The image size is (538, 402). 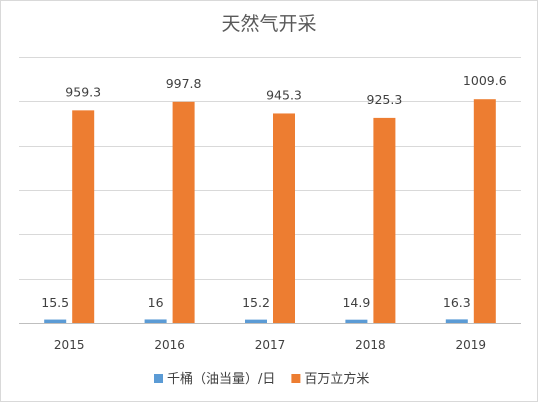 What do you see at coordinates (156, 302) in the screenshot?
I see `data-label: 16` at bounding box center [156, 302].